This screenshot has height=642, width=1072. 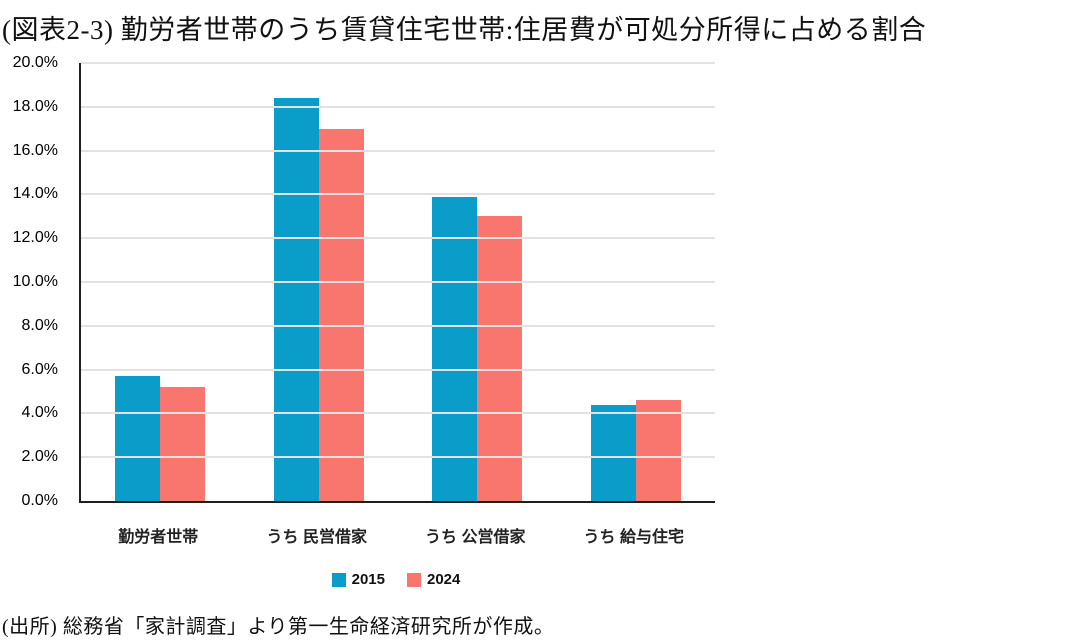 I want to click on legend-label: 2015, so click(x=368, y=579).